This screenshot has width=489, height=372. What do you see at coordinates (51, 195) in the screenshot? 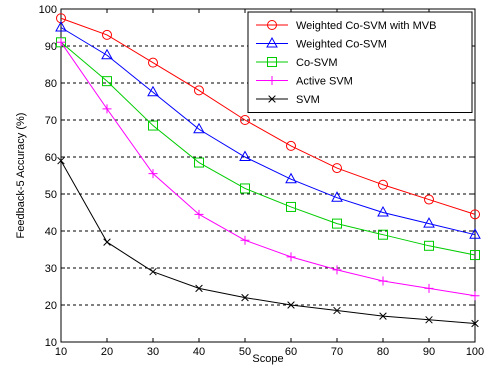
I see `y-tick-label: 50` at bounding box center [51, 195].